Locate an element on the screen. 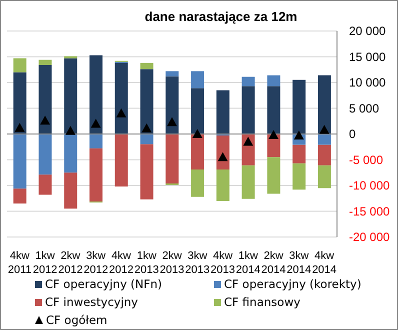 Image resolution: width=398 pixels, height=330 pixels. x-tick-label: 2kw 2013 is located at coordinates (172, 263).